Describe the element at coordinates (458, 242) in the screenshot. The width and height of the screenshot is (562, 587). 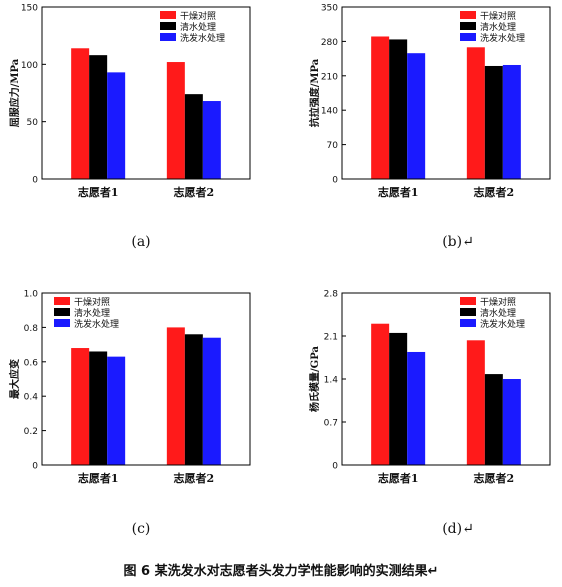
I see `panel-label: (b)↵` at that location.